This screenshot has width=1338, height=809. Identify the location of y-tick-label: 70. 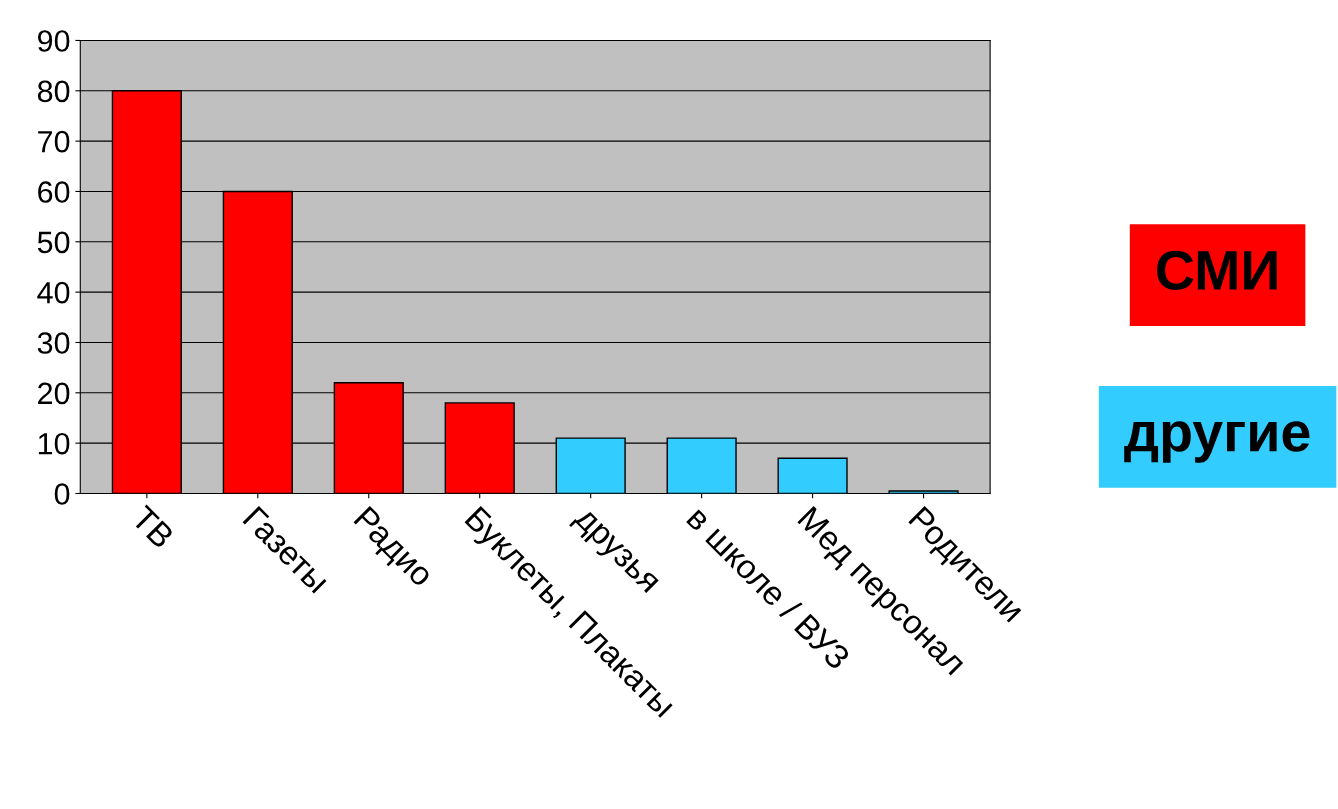
(54, 141).